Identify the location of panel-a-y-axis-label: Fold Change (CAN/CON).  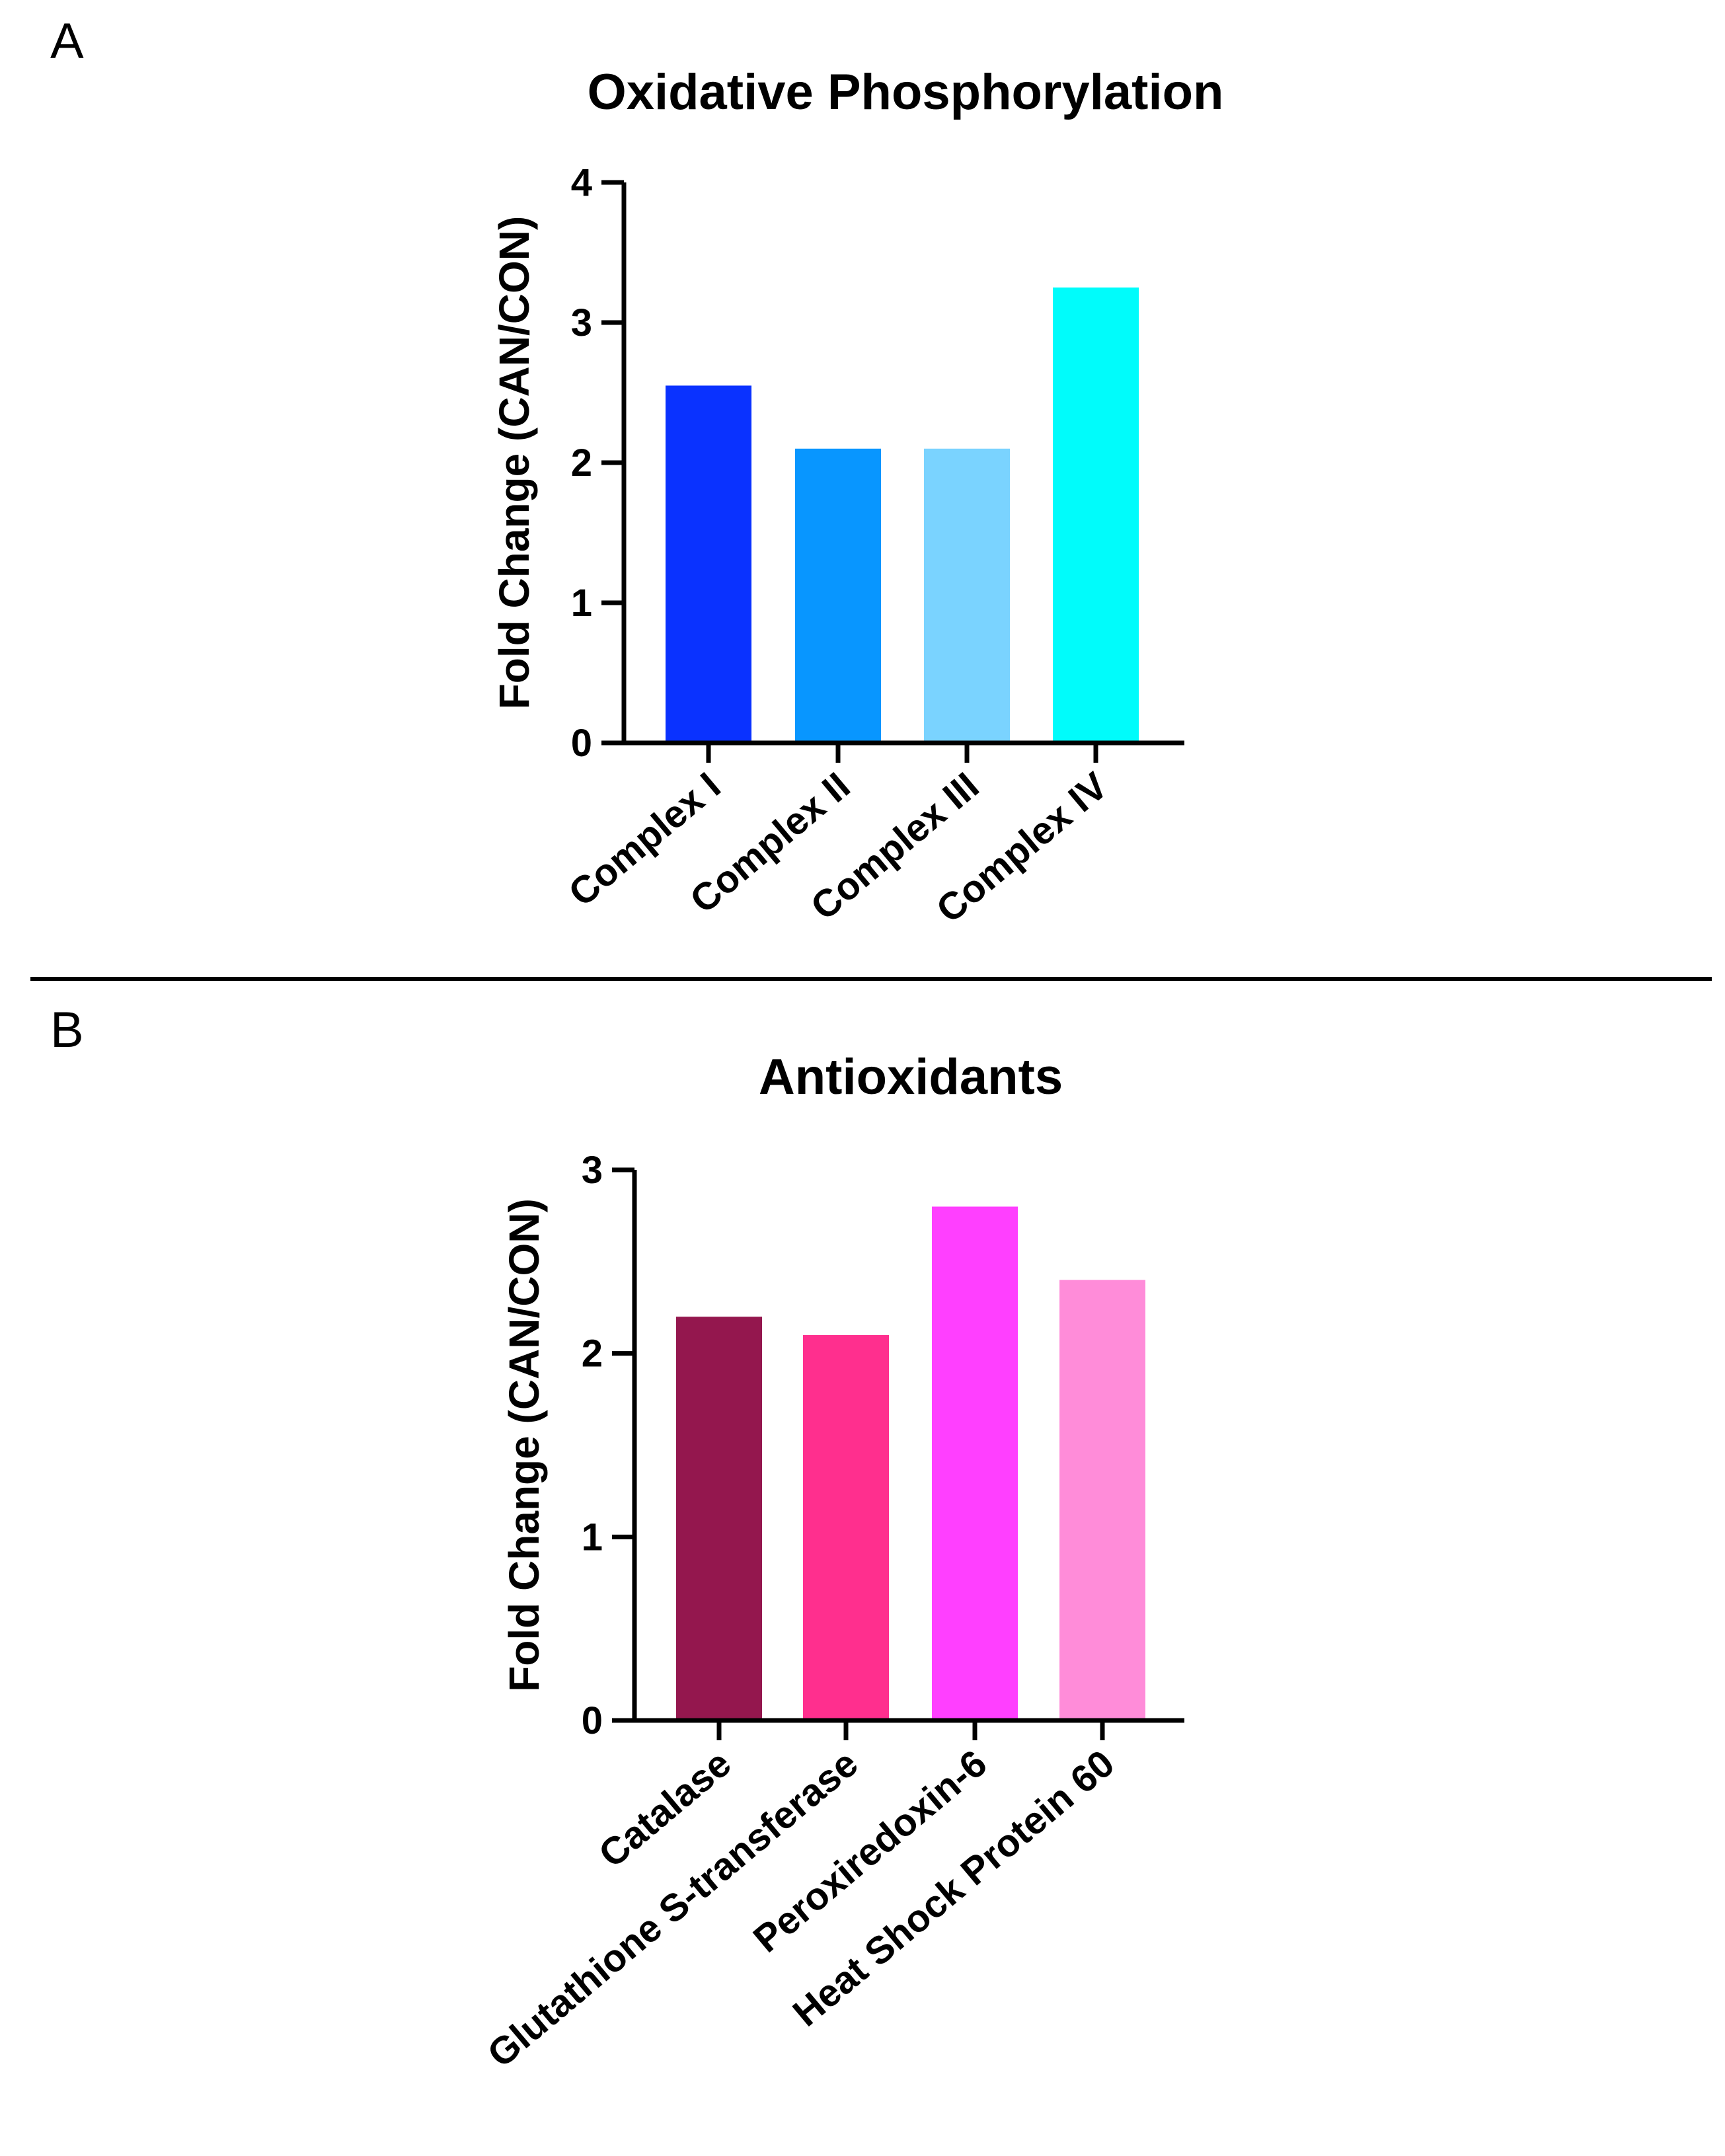
(514, 463).